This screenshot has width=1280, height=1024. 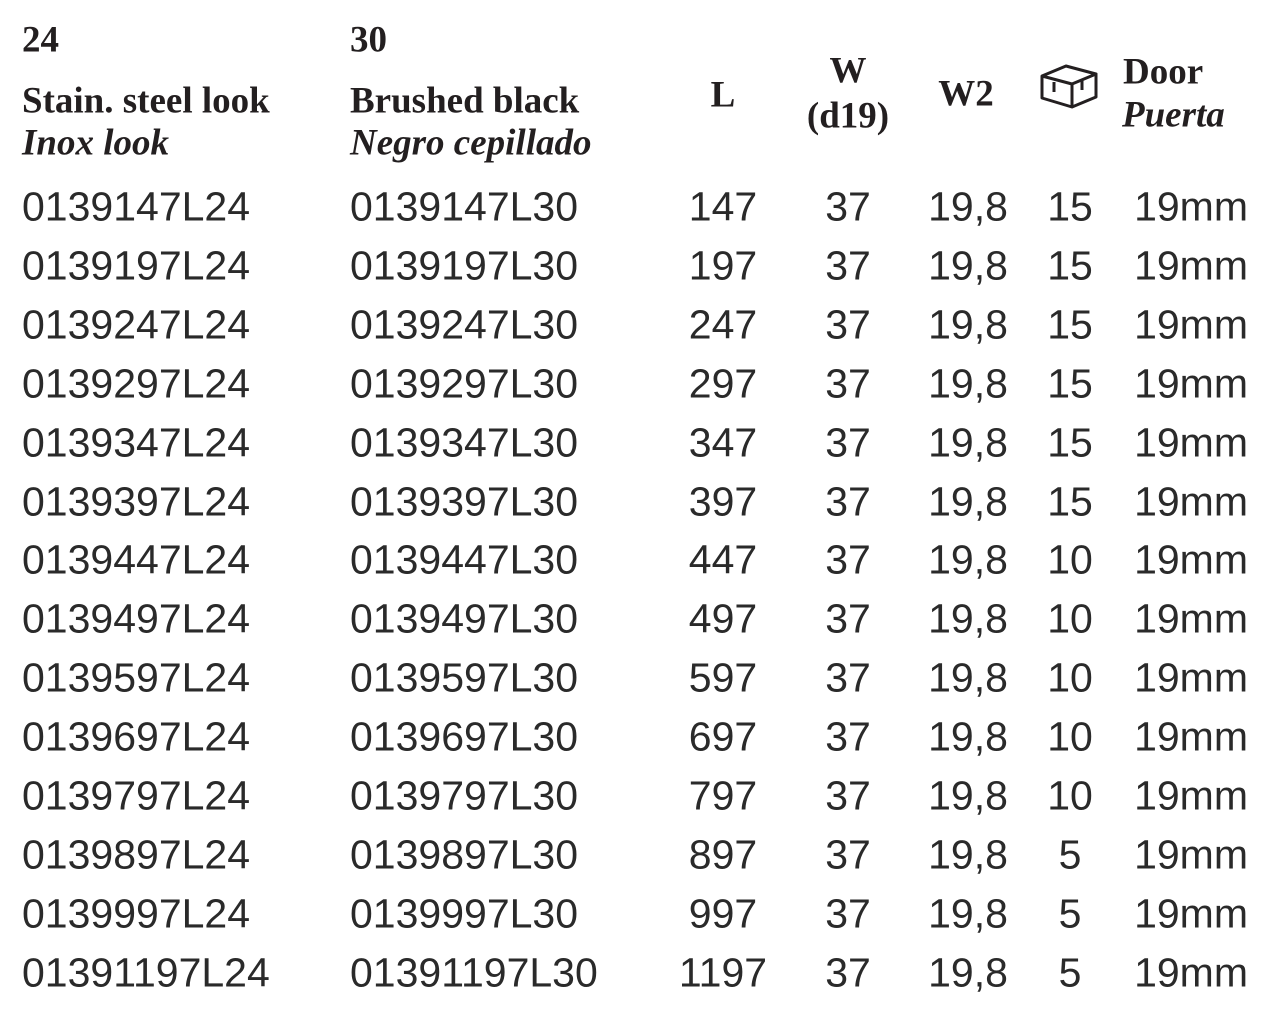 What do you see at coordinates (723, 854) in the screenshot?
I see `length-cell: 897` at bounding box center [723, 854].